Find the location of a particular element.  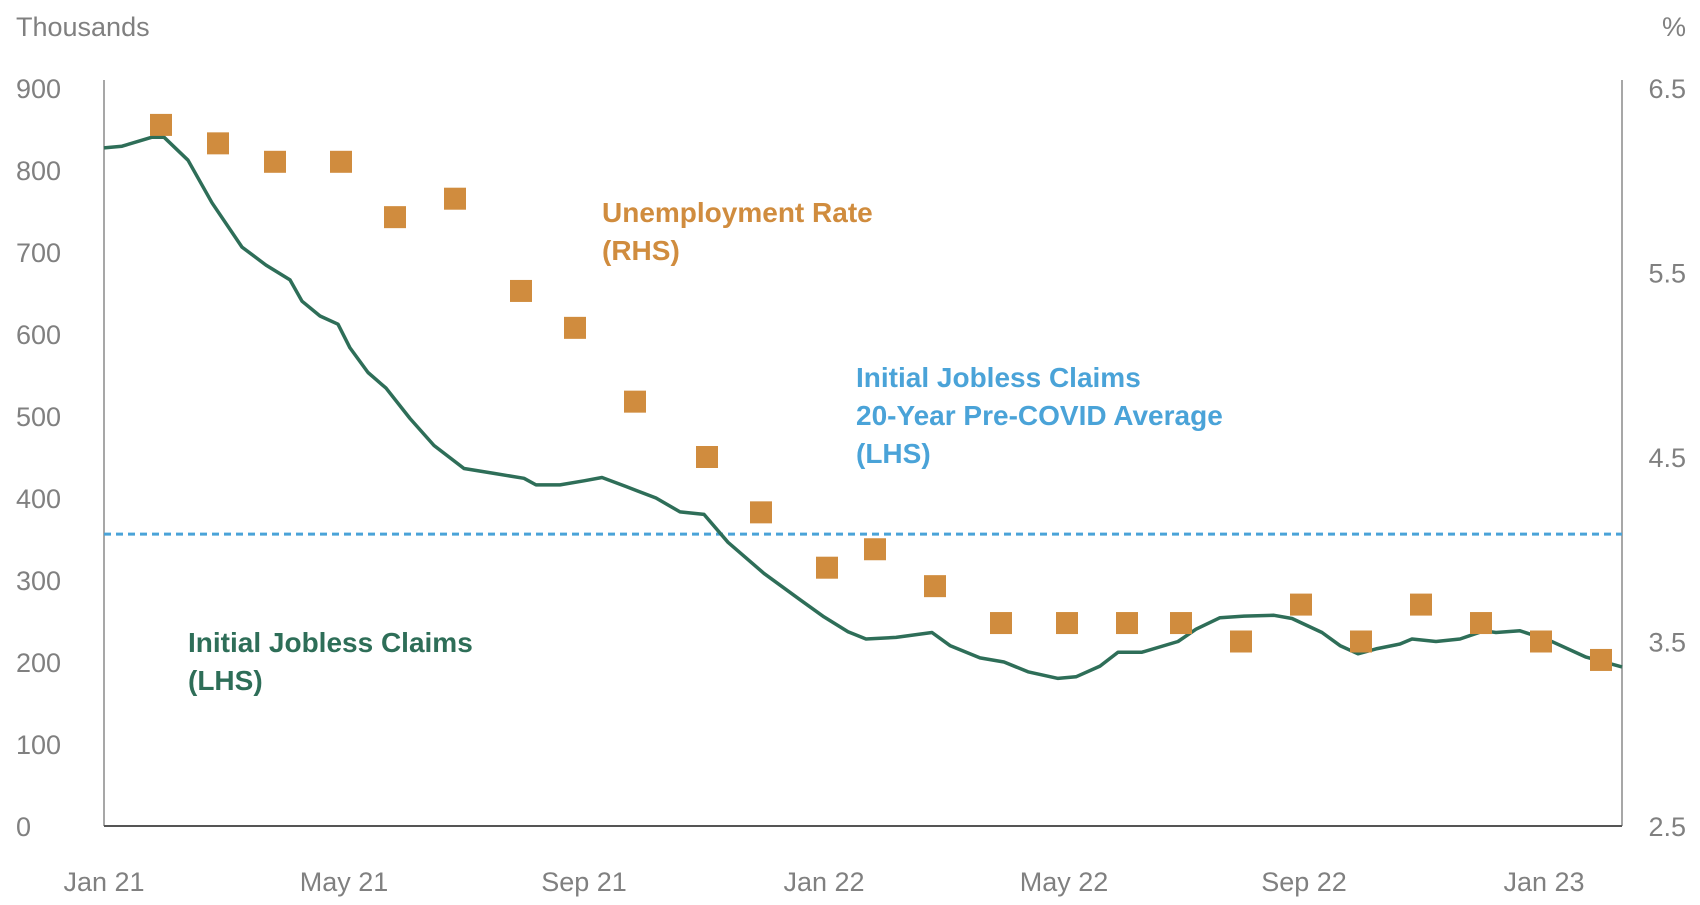

claims-label-line-2: (LHS) is located at coordinates (225, 680).